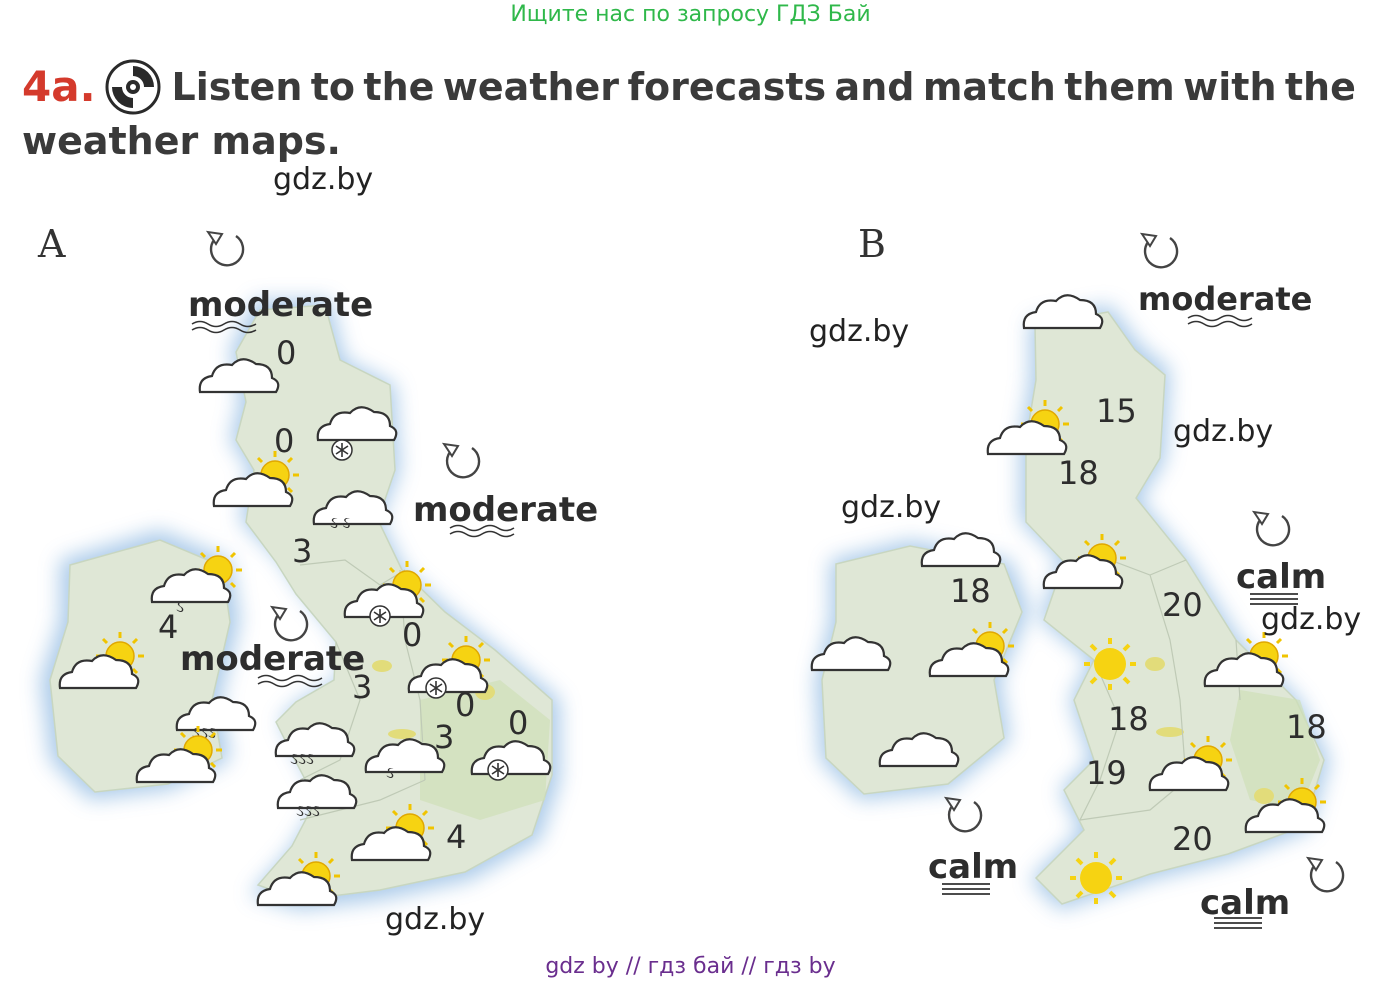 The image size is (1381, 986). What do you see at coordinates (727, 87) in the screenshot?
I see `task-word: forecasts` at bounding box center [727, 87].